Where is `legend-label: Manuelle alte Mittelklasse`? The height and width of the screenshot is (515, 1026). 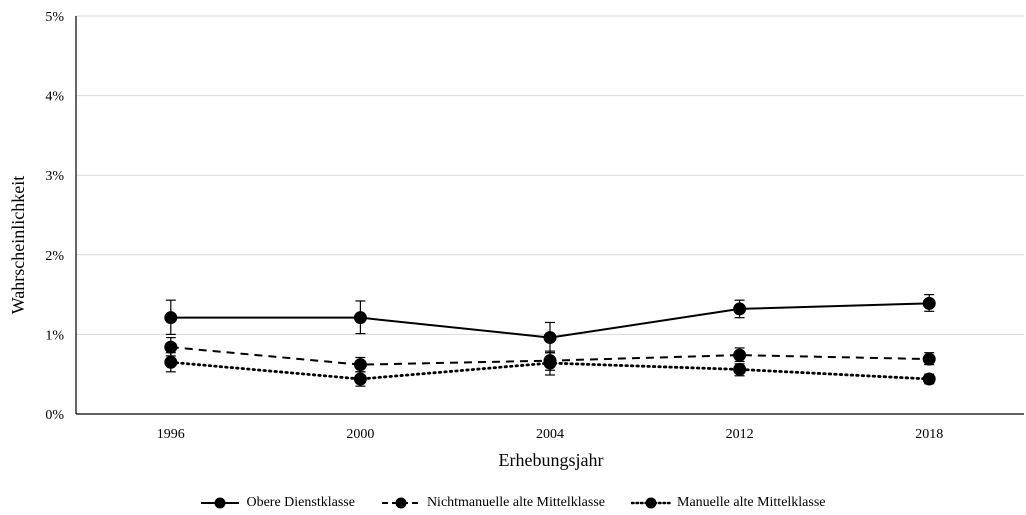
legend-label: Manuelle alte Mittelklasse is located at coordinates (751, 502).